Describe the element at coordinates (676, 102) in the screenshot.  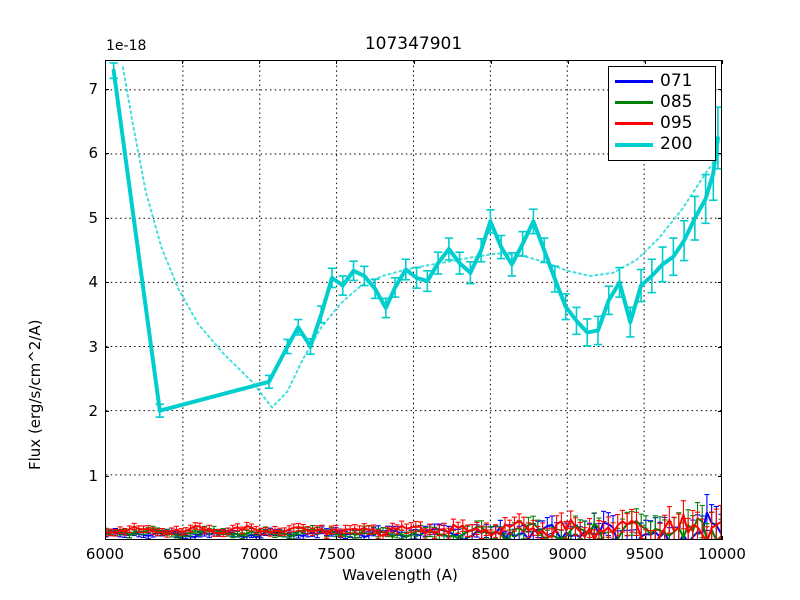
I see `legend-label: 085` at that location.